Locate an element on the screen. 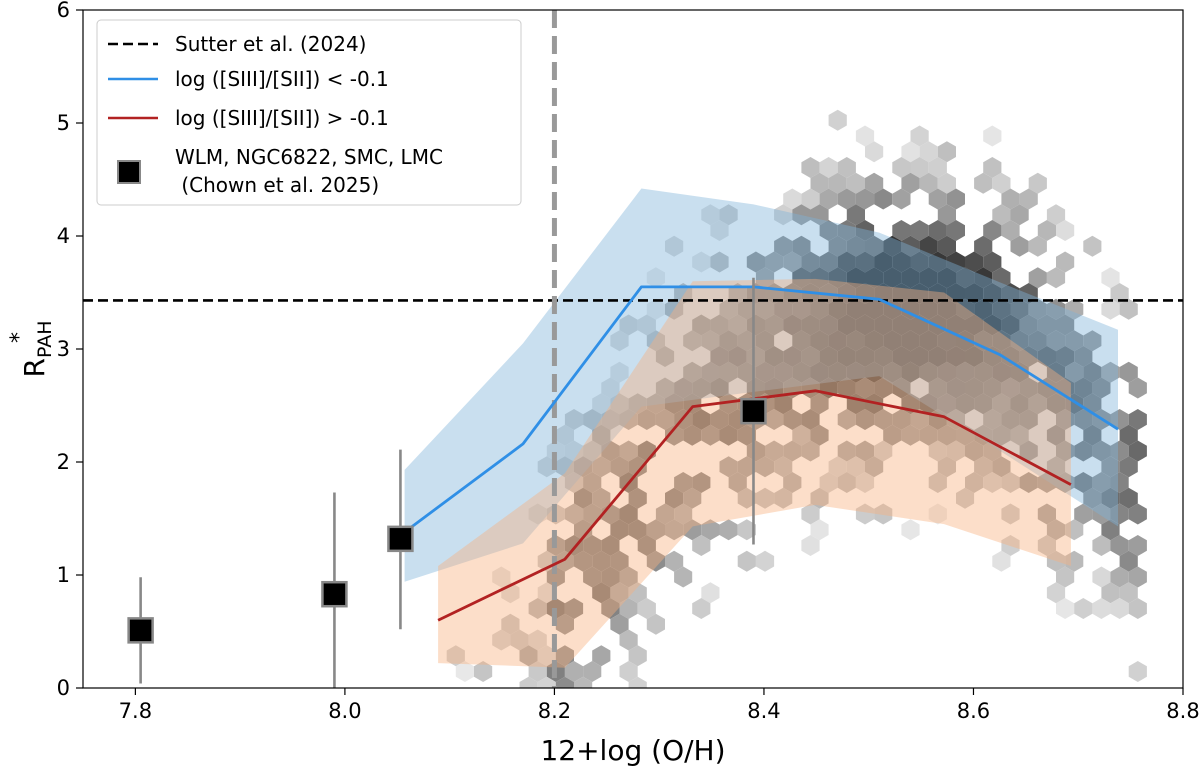 The height and width of the screenshot is (775, 1200). y-tick-label-6: 6 is located at coordinates (63, 11).